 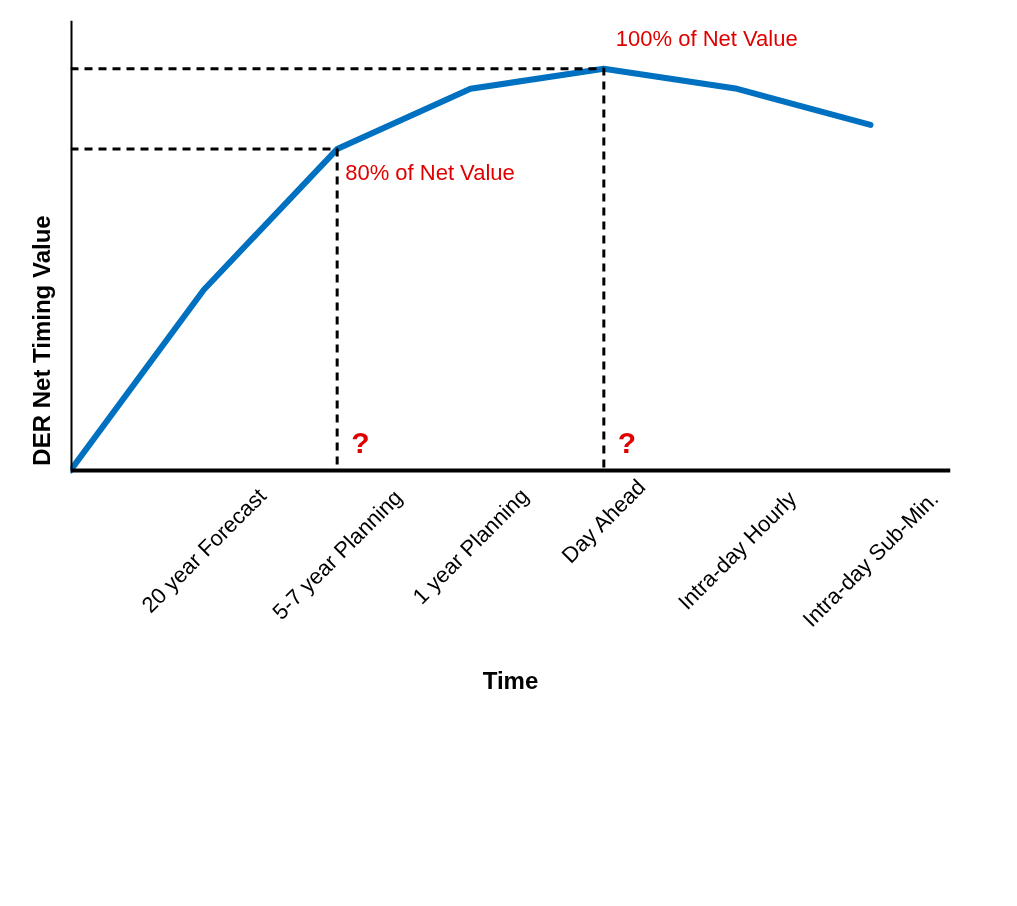 I want to click on x-axis-title: Time, so click(x=510, y=680).